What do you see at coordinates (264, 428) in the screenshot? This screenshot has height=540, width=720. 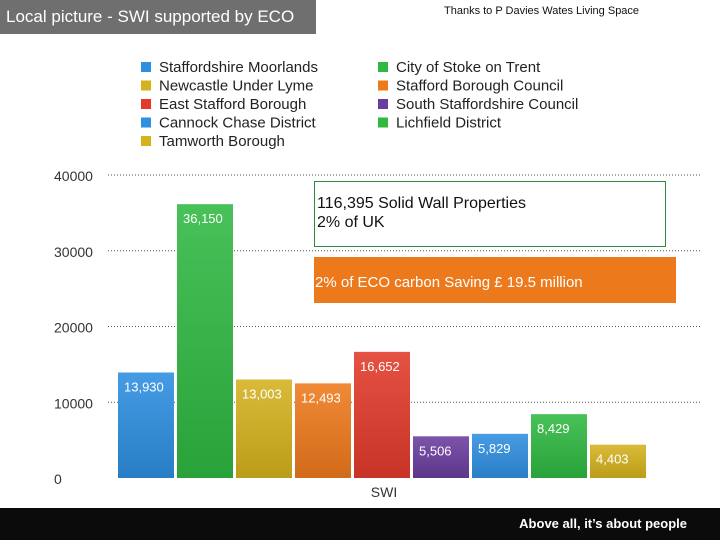 I see `bar-newcastle-under-lyme` at bounding box center [264, 428].